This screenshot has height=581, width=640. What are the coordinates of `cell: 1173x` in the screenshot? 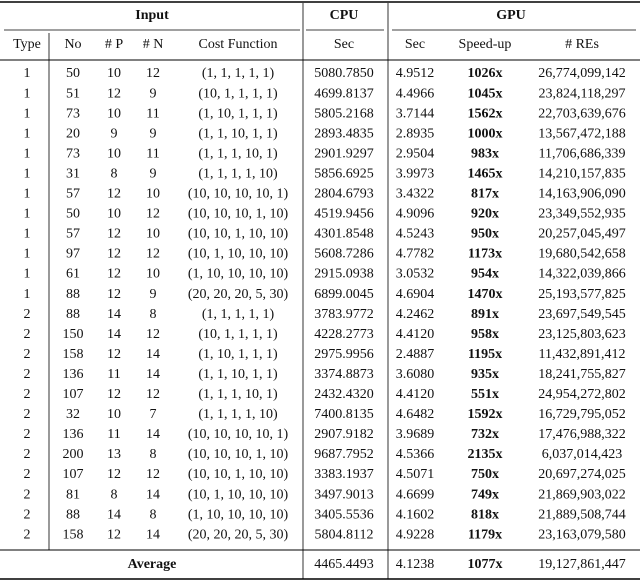 It's located at (485, 254).